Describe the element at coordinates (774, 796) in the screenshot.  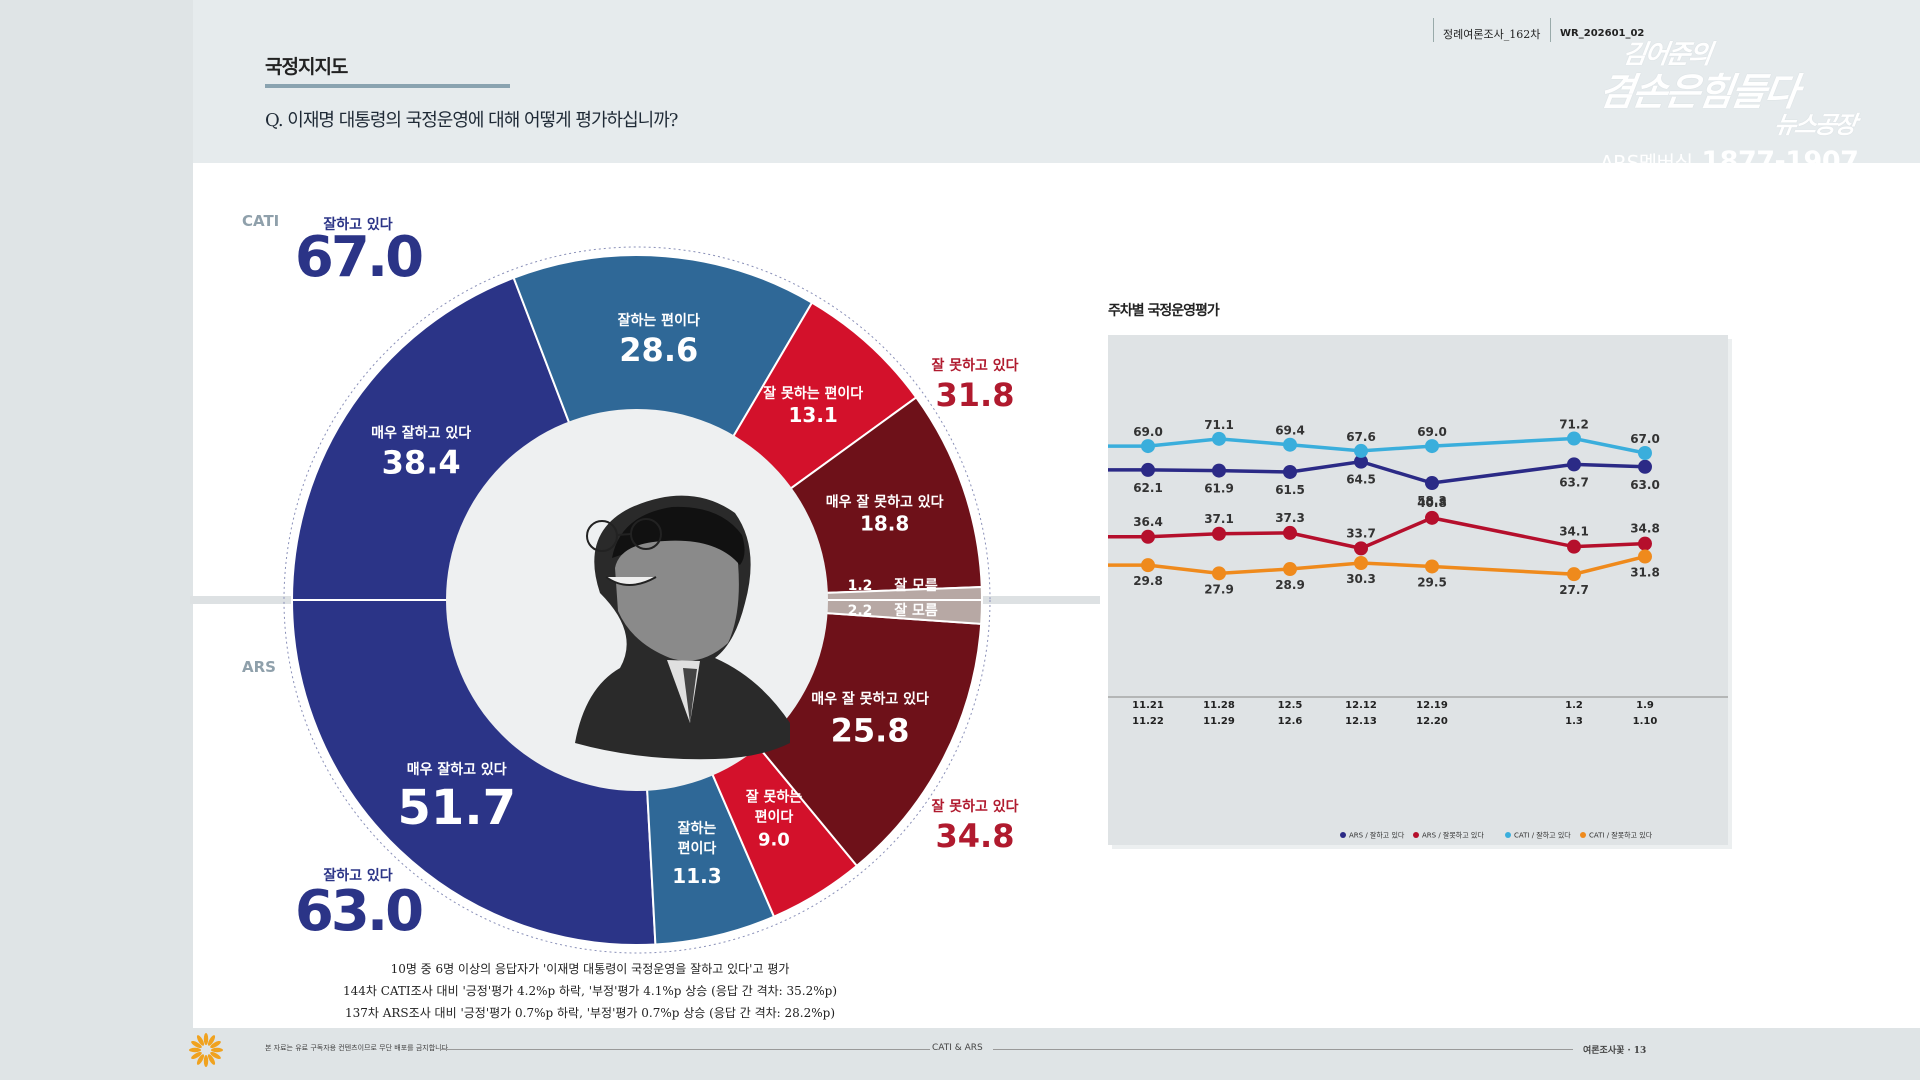
I see `ars-slice-bad-label: 잘 못하는` at that location.